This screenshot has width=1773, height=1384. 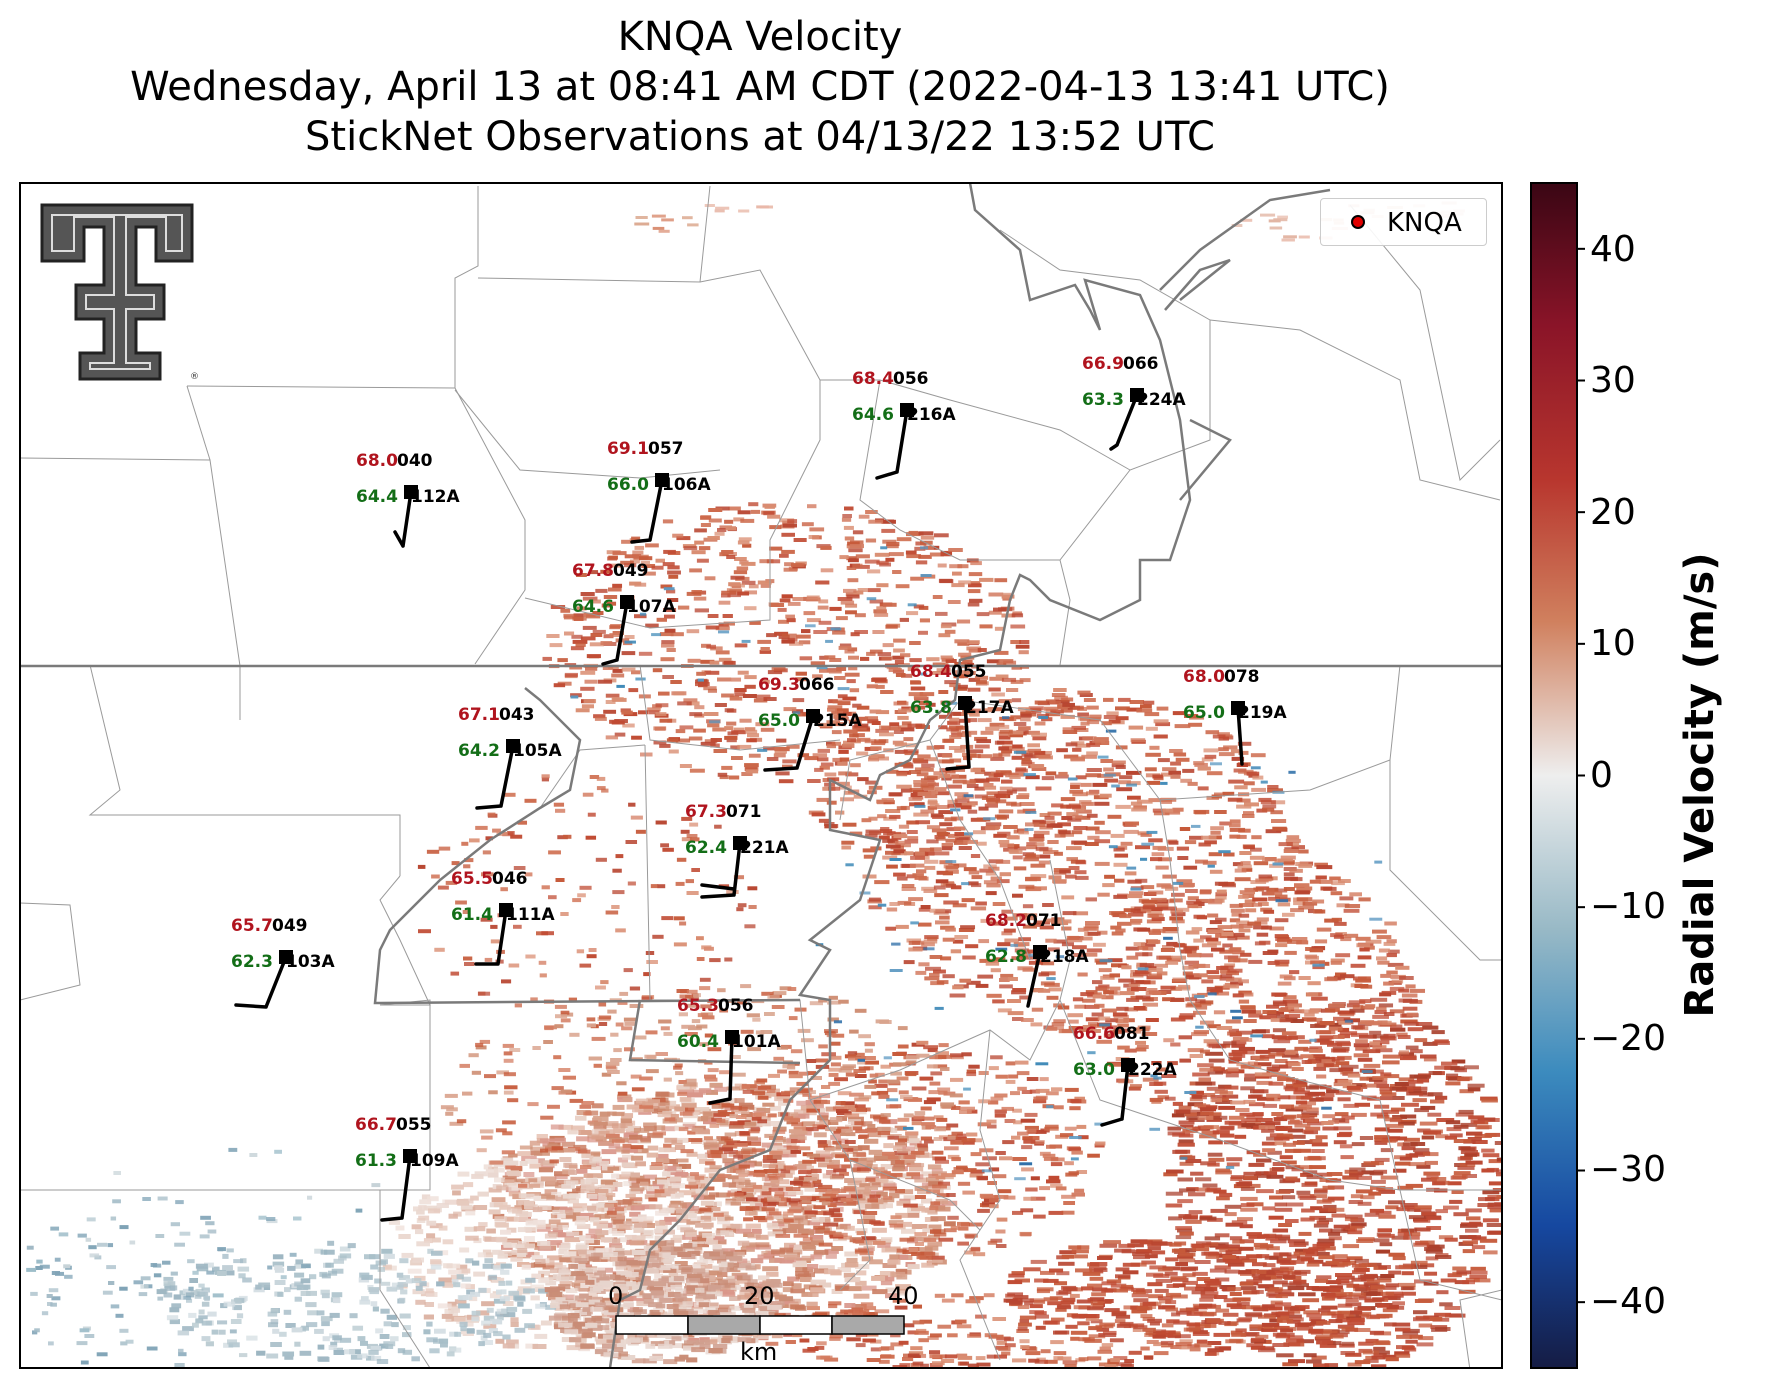 What do you see at coordinates (1132, 1034) in the screenshot?
I see `station-id: 081` at bounding box center [1132, 1034].